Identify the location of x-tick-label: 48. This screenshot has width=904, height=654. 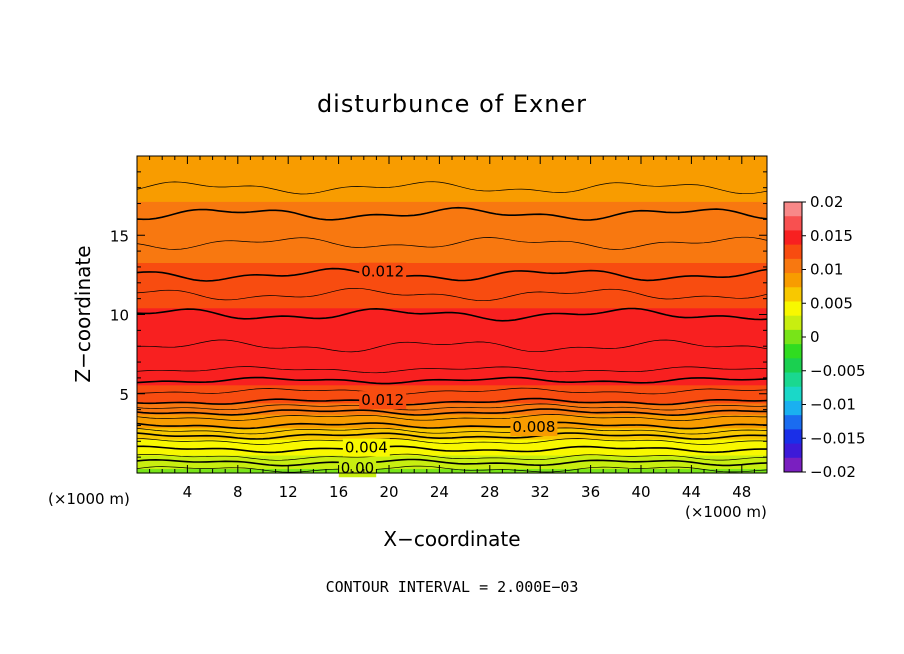
(741, 492).